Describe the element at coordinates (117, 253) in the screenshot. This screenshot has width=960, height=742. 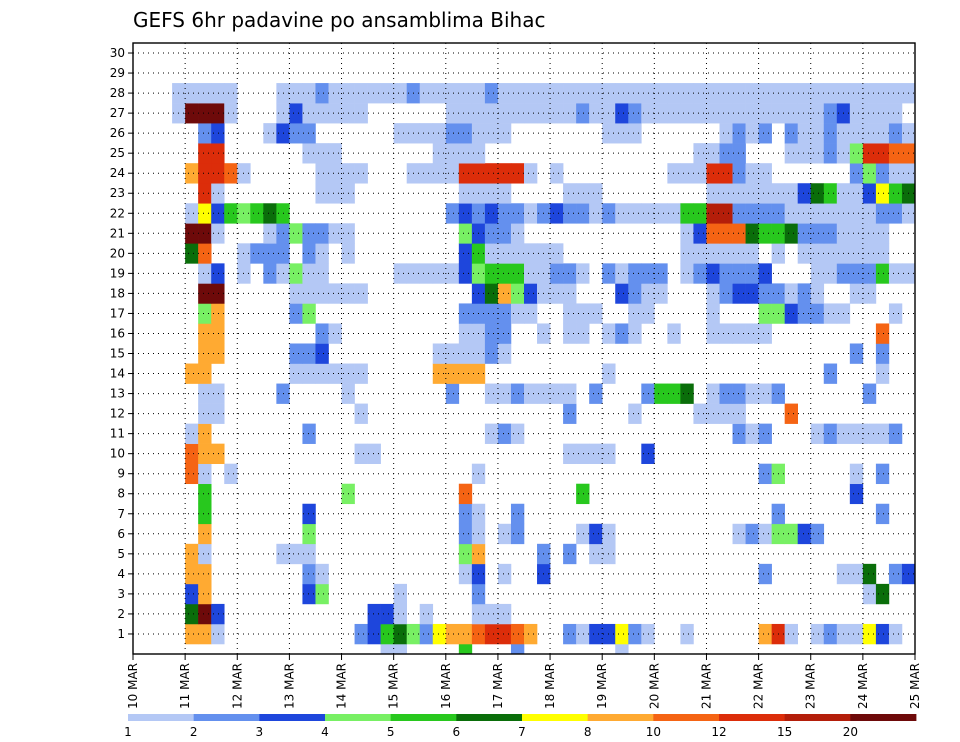
I see `y-tick-label: 20` at that location.